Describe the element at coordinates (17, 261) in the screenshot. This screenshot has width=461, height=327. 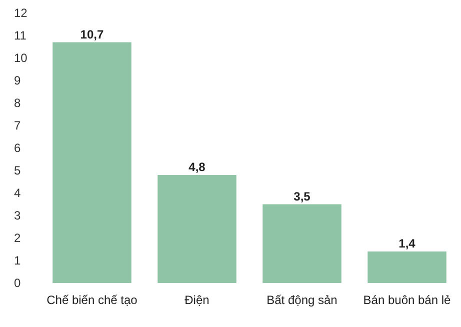
I see `y-tick-label: 1` at that location.